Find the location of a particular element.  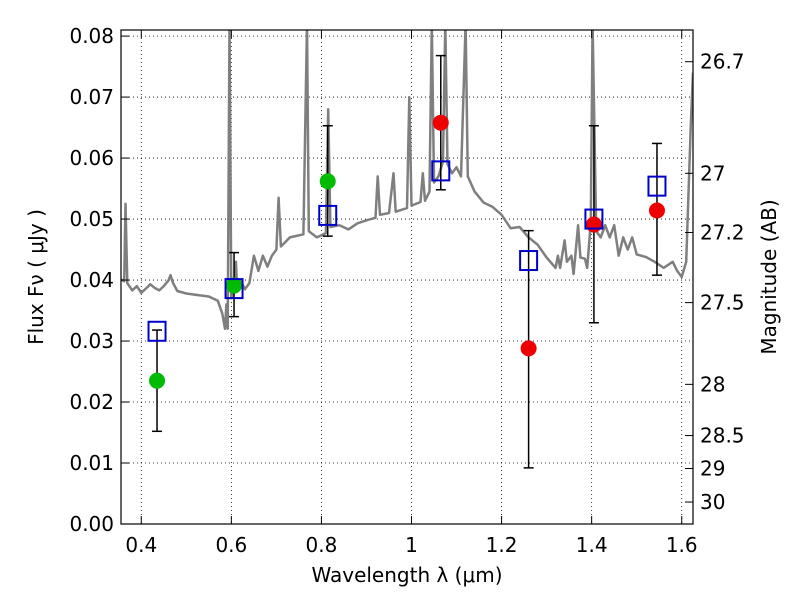

magnitude-tick-label: 28.5 is located at coordinates (722, 436).